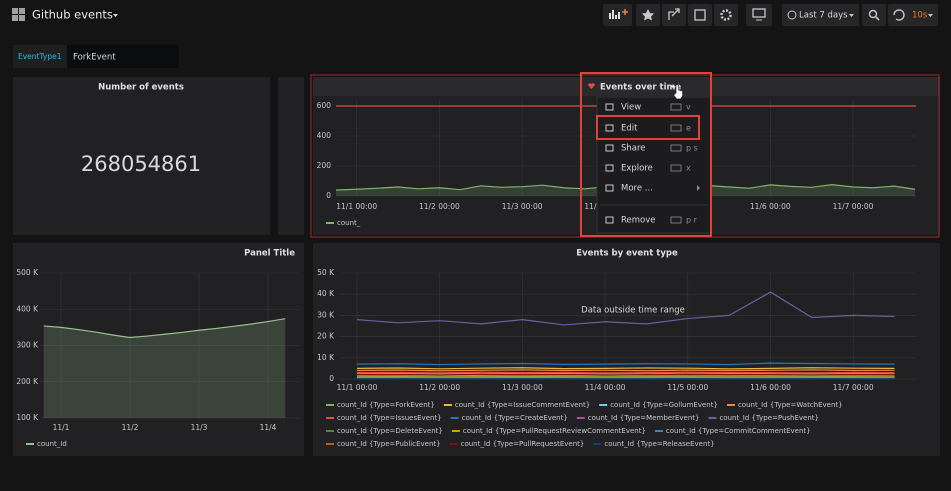 The width and height of the screenshot is (951, 491). Describe the element at coordinates (27, 272) in the screenshot. I see `y-tick-label: 500 K` at that location.